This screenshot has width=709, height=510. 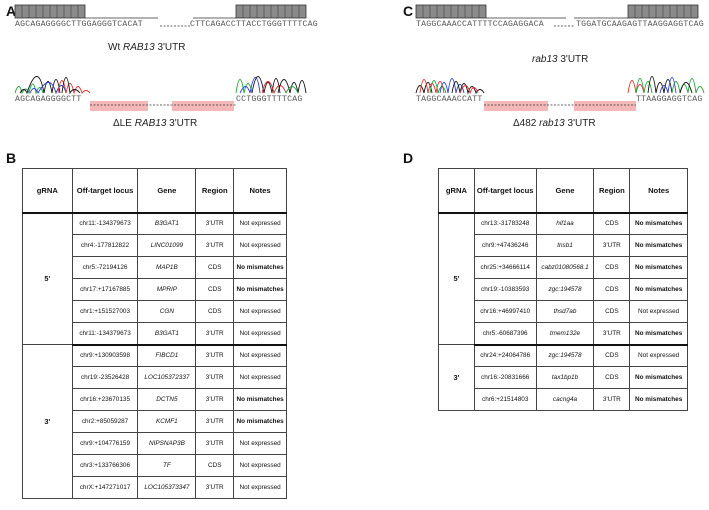 I want to click on wt-seq-c-left: TAGGCAAACCATTTTCCAGAGGACA, so click(x=480, y=24).